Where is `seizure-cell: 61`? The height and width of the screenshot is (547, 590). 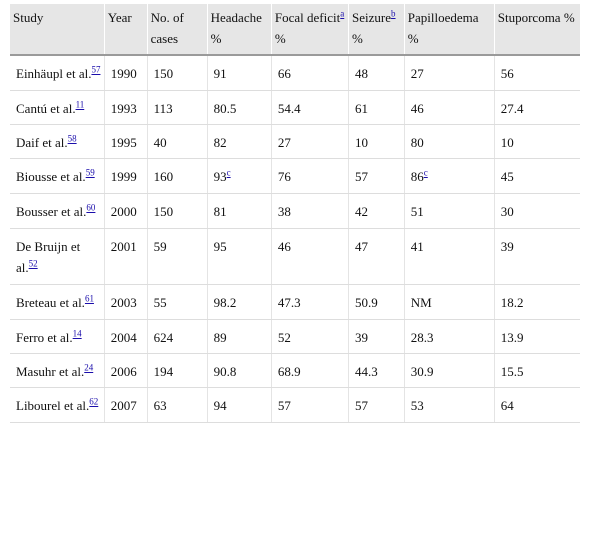
seizure-cell: 61 is located at coordinates (376, 107).